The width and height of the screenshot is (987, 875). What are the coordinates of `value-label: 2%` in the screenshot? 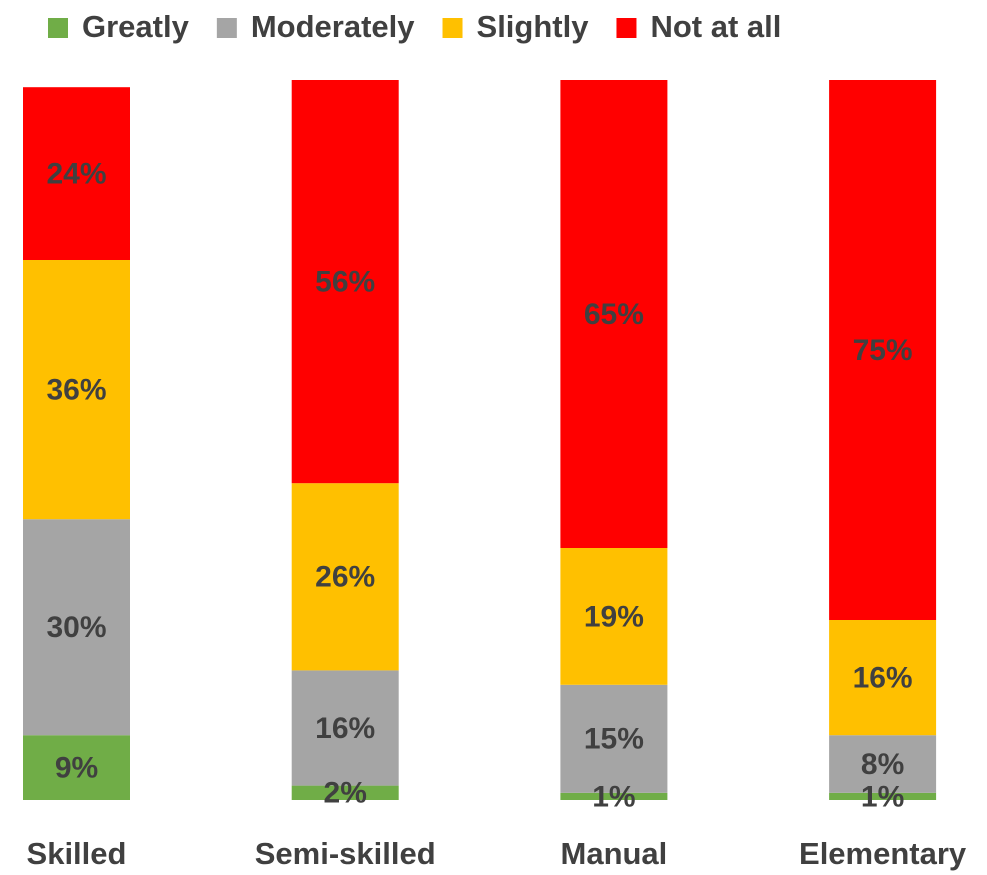 It's located at (345, 793).